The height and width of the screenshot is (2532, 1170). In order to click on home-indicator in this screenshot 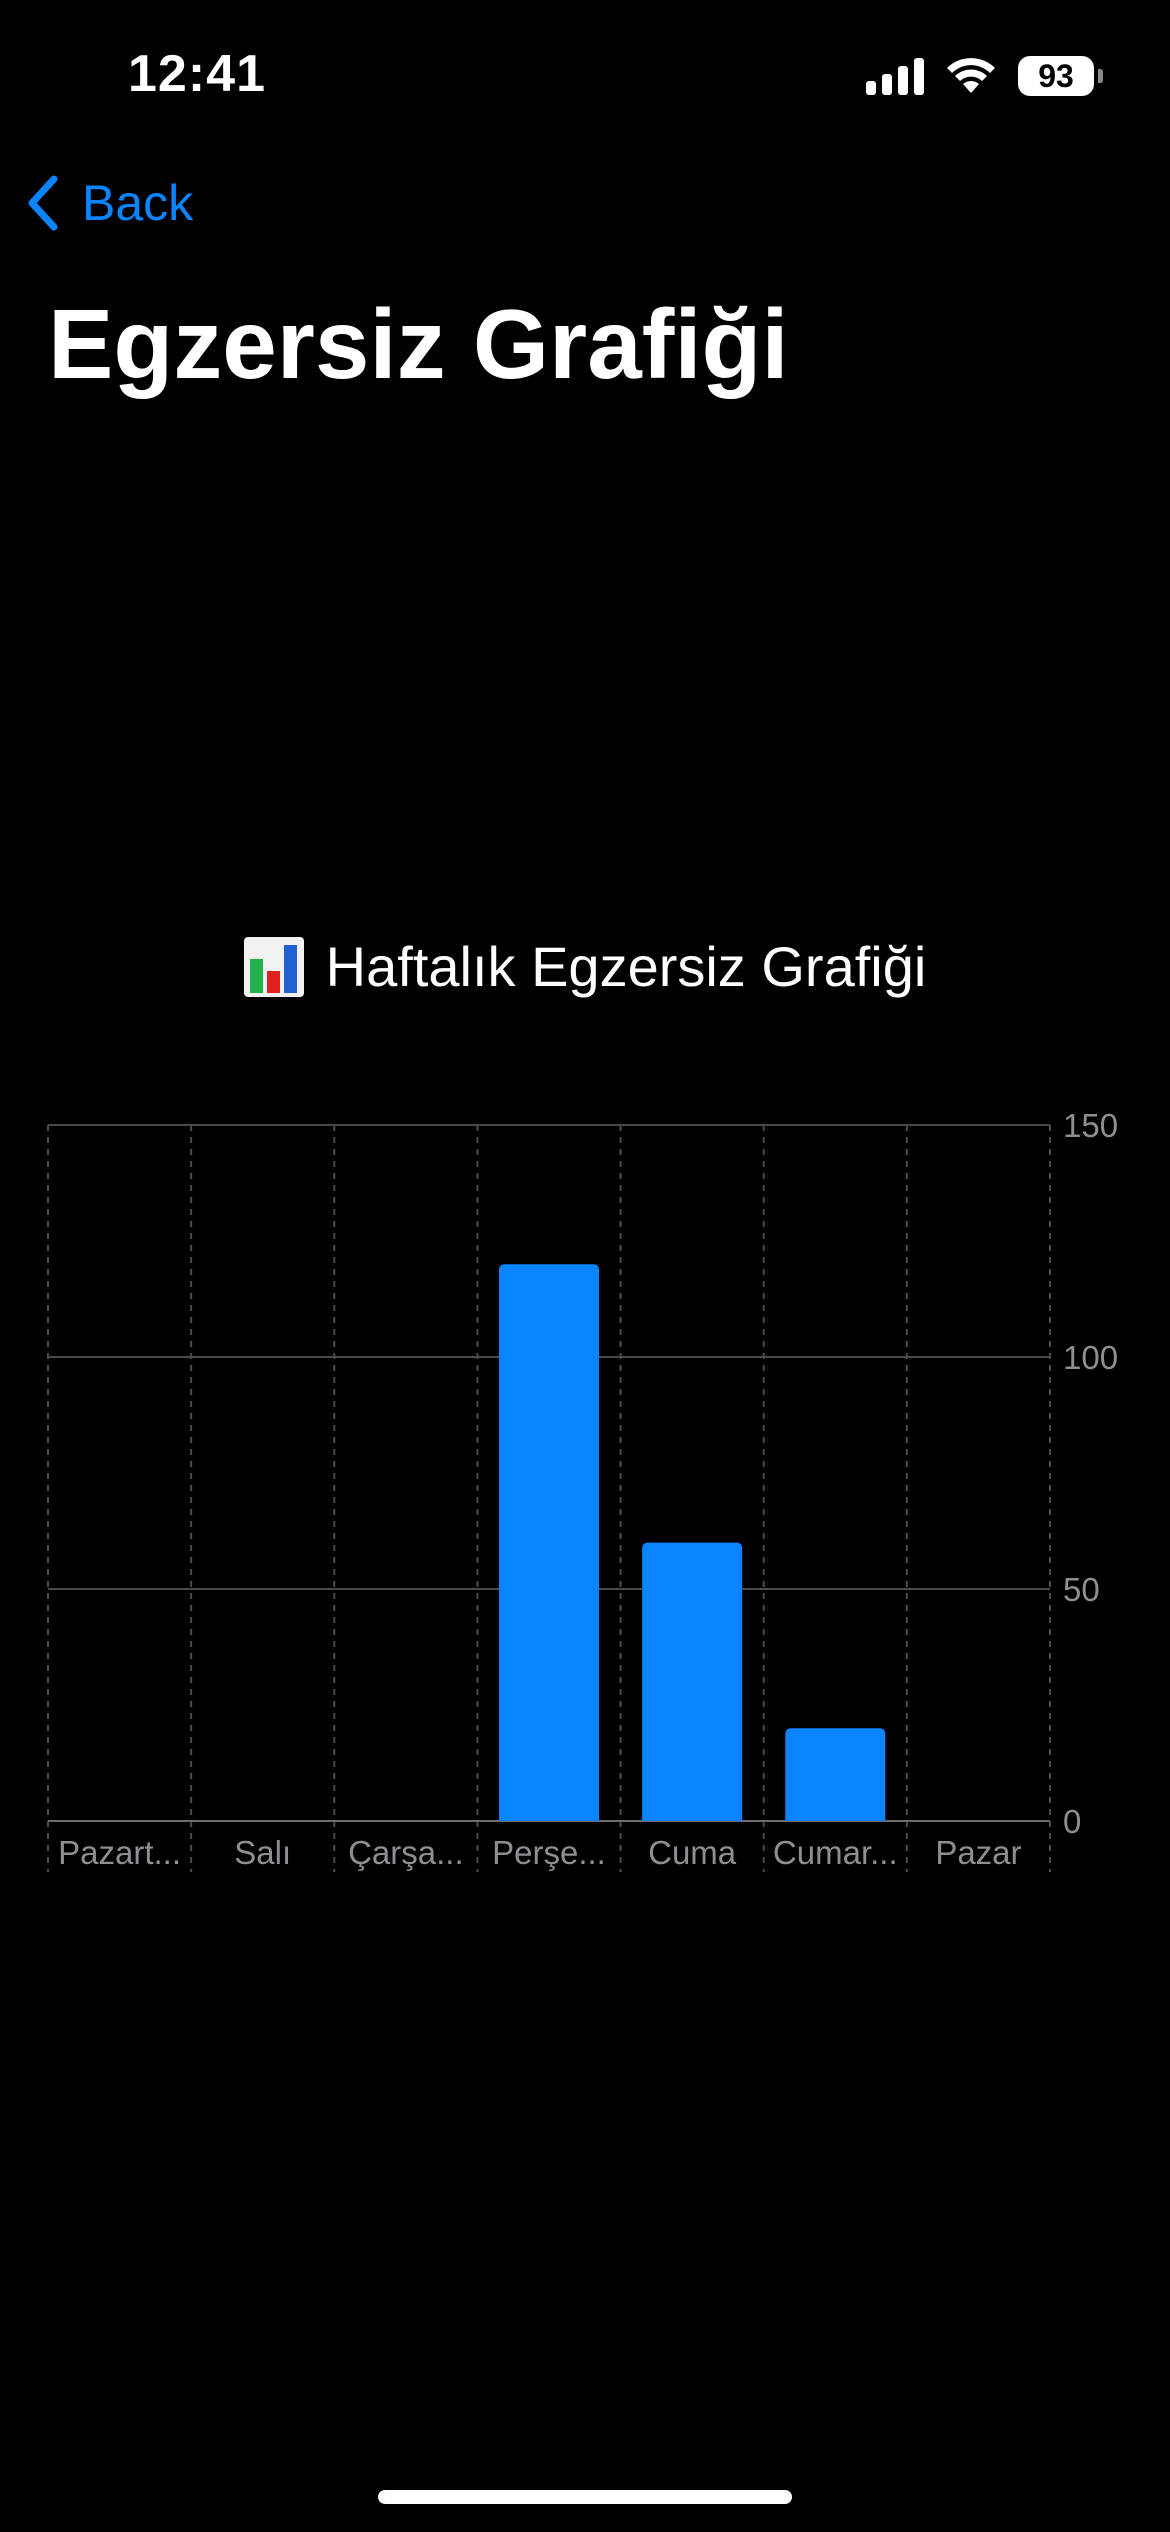, I will do `click(585, 2497)`.